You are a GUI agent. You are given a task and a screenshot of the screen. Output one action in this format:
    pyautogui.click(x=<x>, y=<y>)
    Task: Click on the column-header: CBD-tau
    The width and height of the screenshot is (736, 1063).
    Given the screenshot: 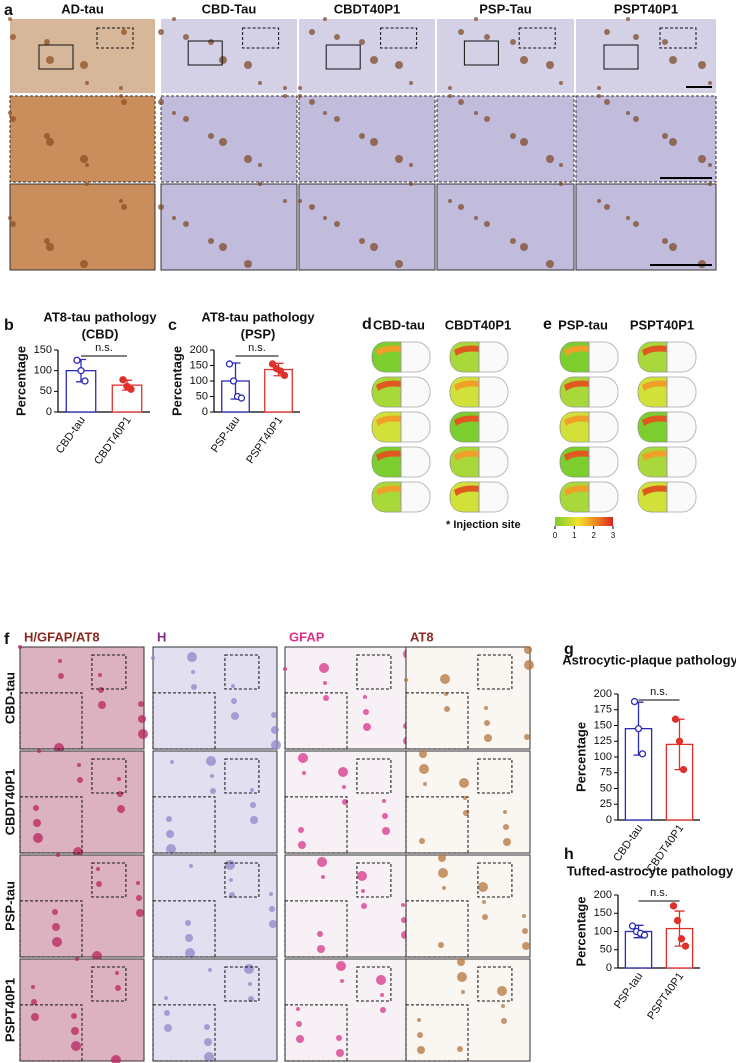 What is the action you would take?
    pyautogui.click(x=399, y=324)
    